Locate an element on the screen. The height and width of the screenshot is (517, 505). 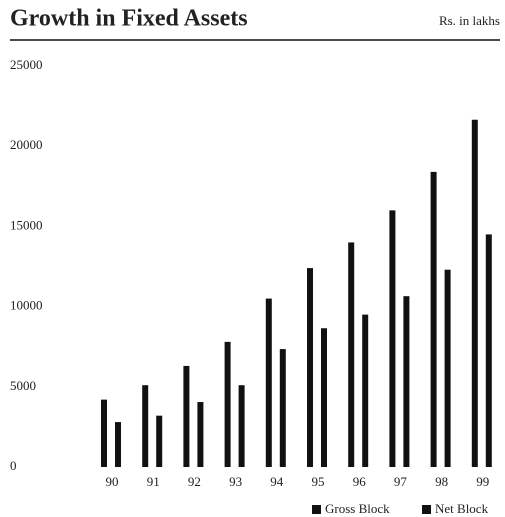
x-tick-label: 94 is located at coordinates (277, 481).